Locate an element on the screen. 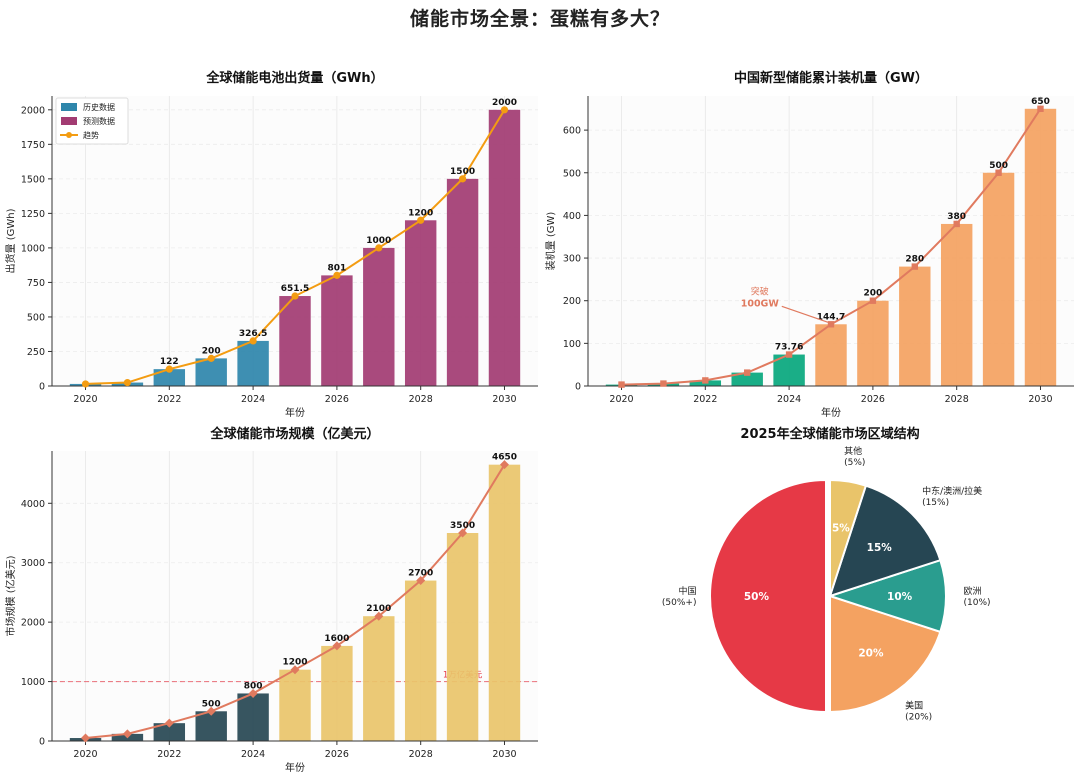  y-tick-label: 3000 is located at coordinates (33, 563).